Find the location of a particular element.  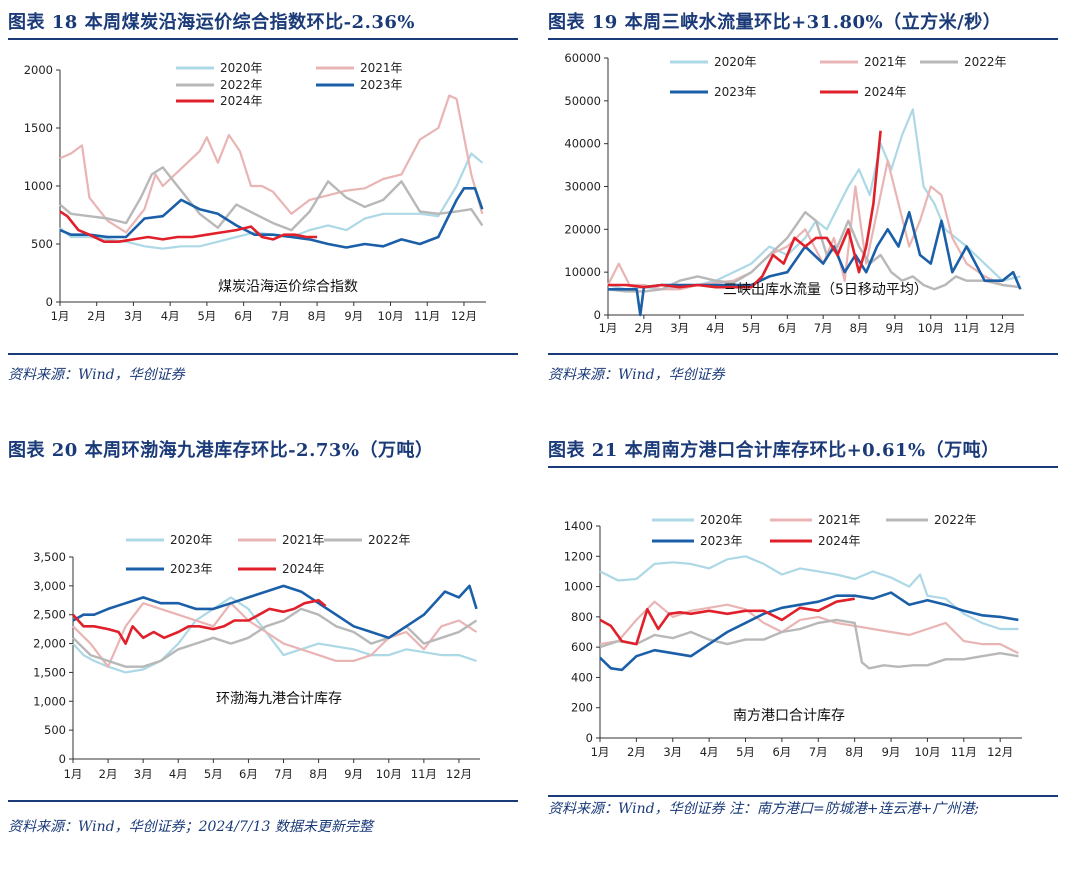

chart-title: 图表 21 本周南方港口合计库存环比+0.61%（万吨） is located at coordinates (774, 450).